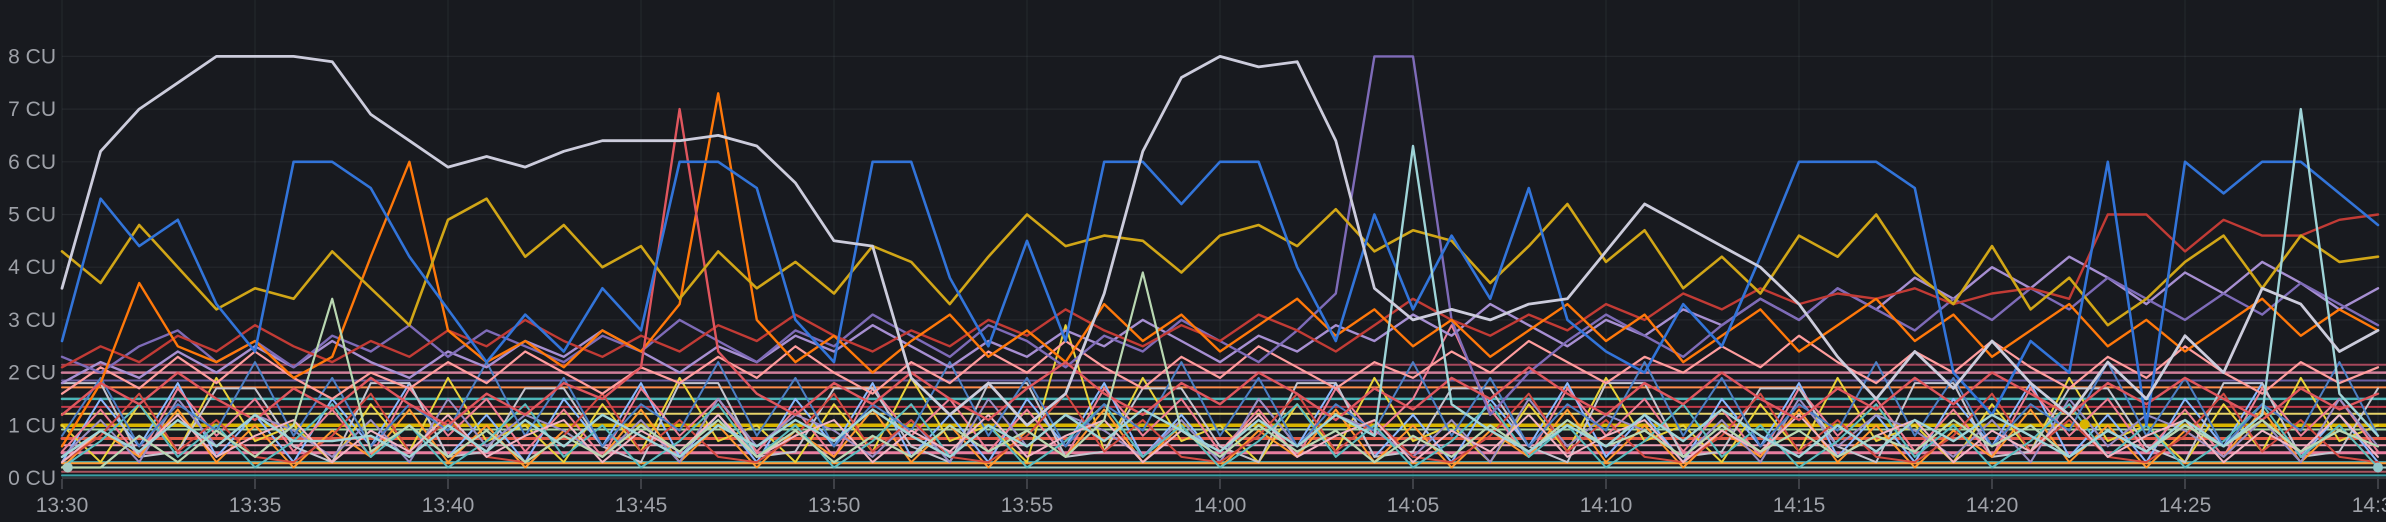  What do you see at coordinates (32, 425) in the screenshot?
I see `y-axis-tick-label: 1 CU` at bounding box center [32, 425].